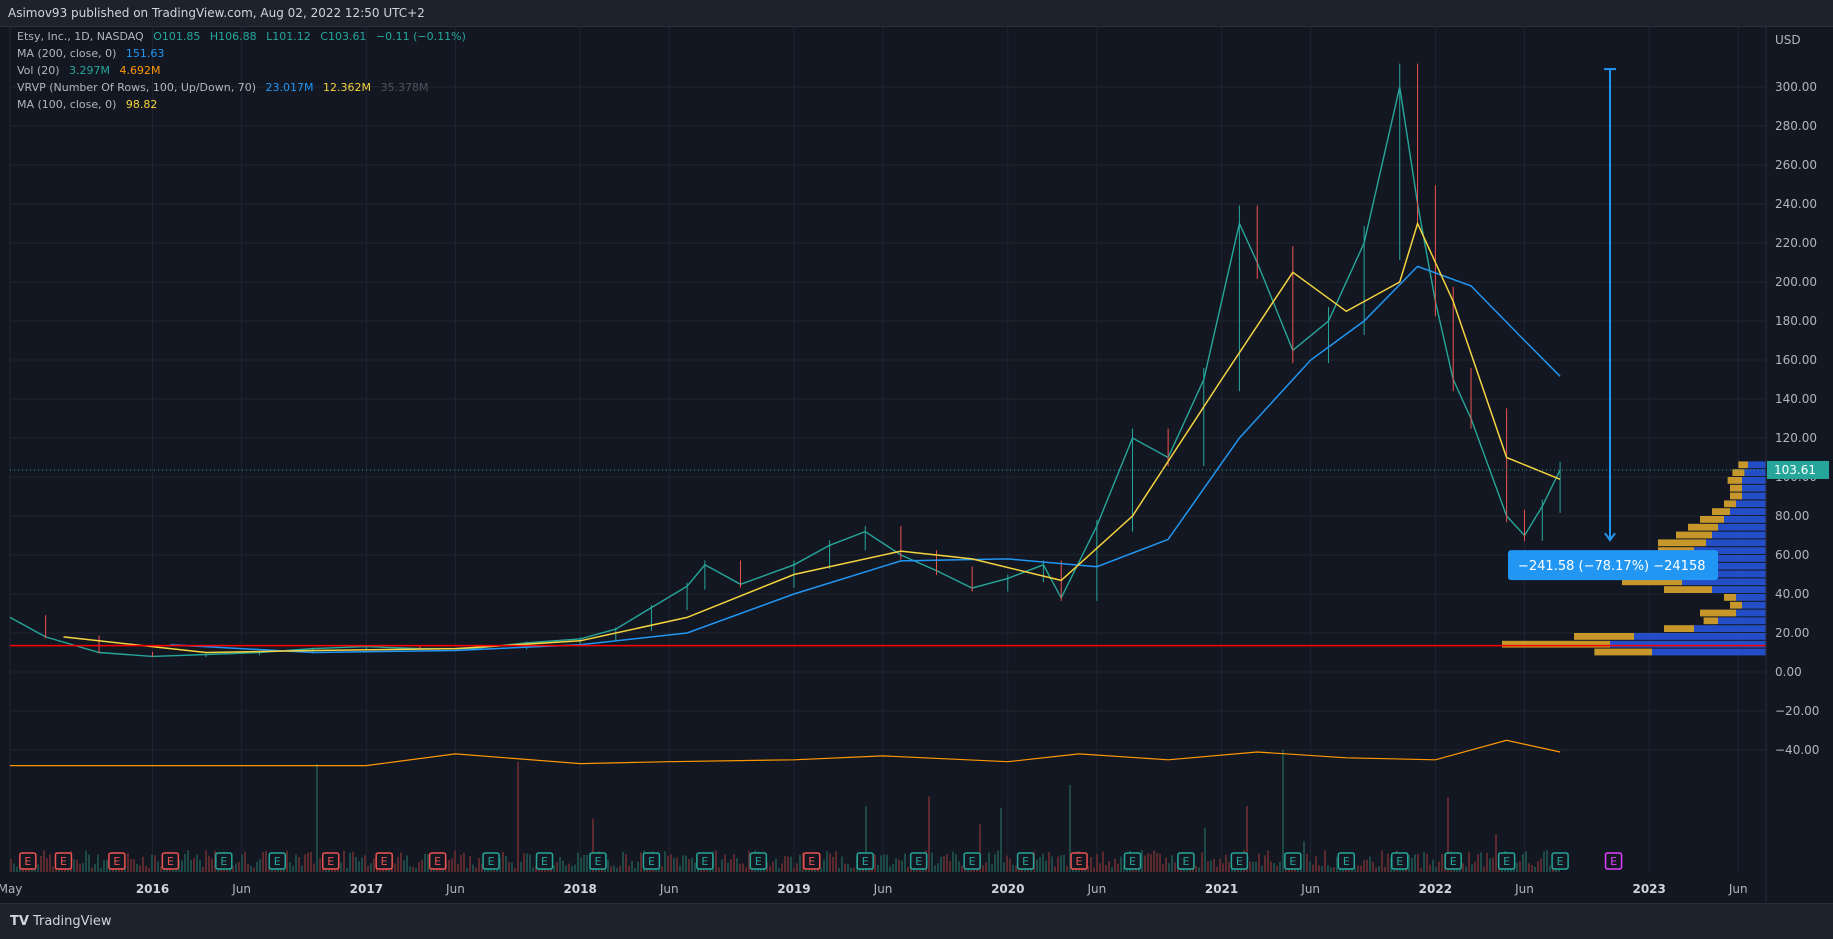 Image resolution: width=1833 pixels, height=939 pixels. What do you see at coordinates (579, 889) in the screenshot?
I see `time-axis-label: 2018` at bounding box center [579, 889].